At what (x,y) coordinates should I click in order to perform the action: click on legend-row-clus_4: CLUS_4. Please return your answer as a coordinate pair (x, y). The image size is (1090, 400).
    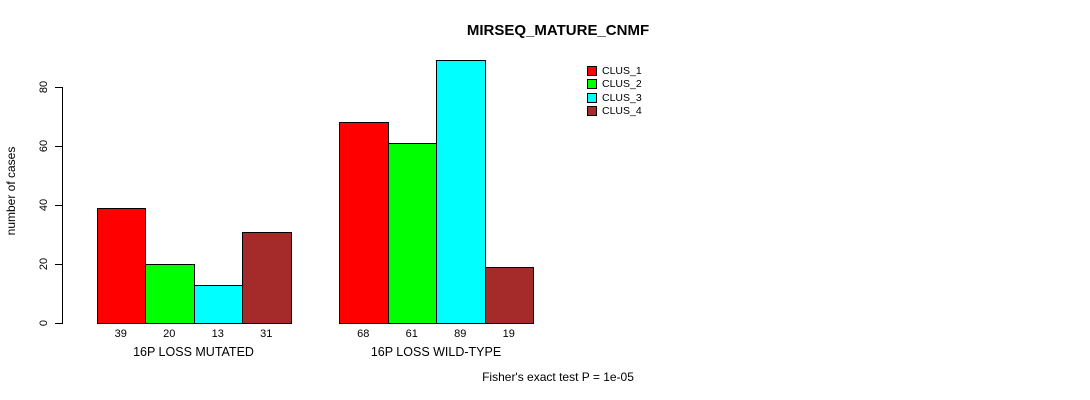
    Looking at the image, I should click on (614, 112).